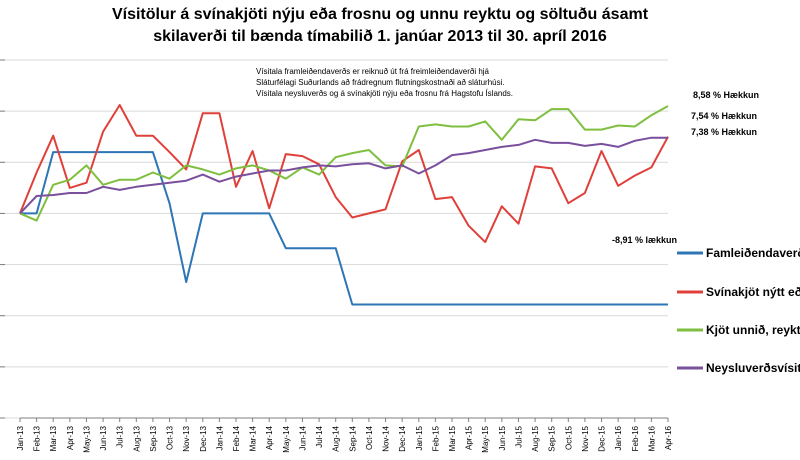 This screenshot has height=460, width=800. Describe the element at coordinates (203, 438) in the screenshot. I see `x-tick-label: Dec-13` at that location.